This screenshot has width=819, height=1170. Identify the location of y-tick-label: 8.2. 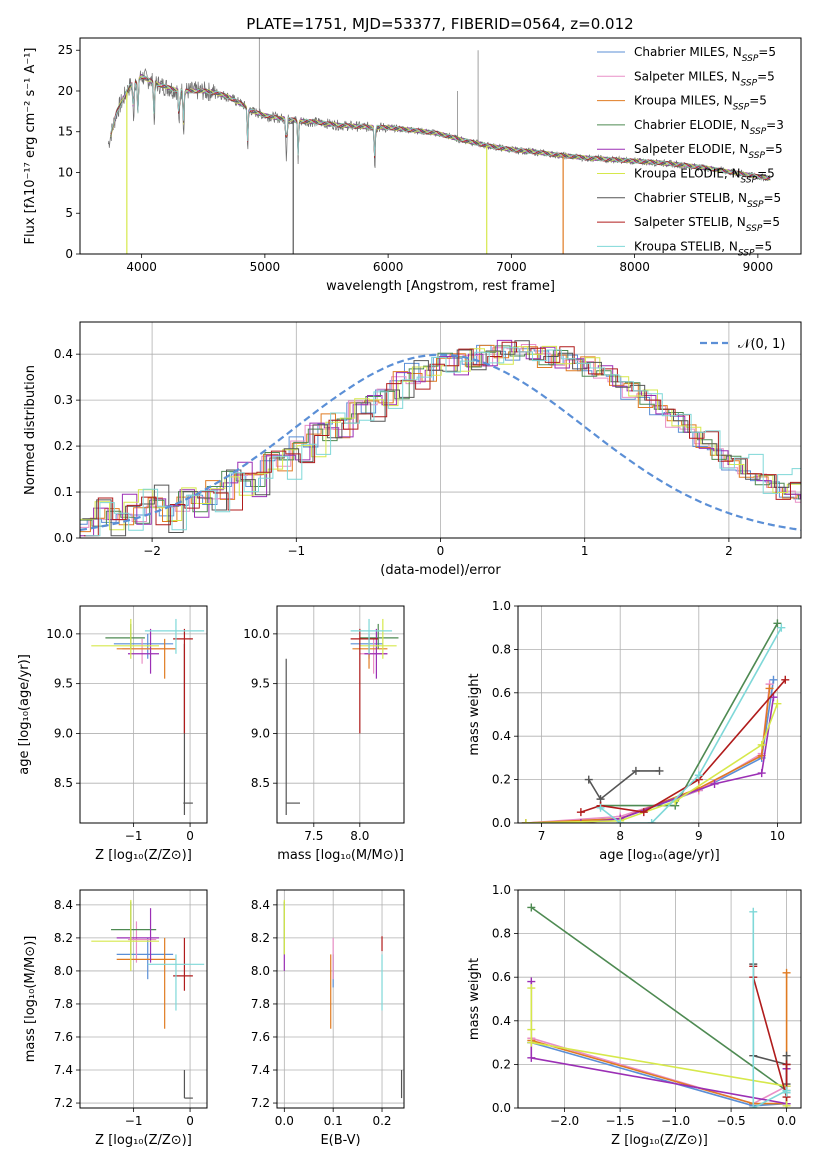
(63, 938).